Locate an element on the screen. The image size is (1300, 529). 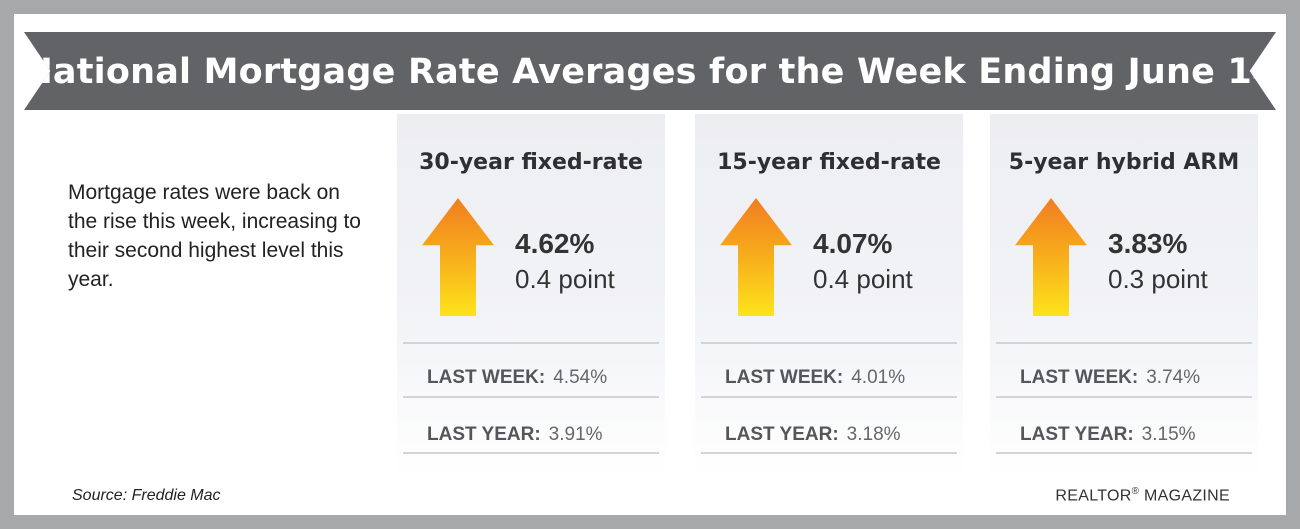
last-week-row: LAST WEEK: 4.54% is located at coordinates (541, 378).